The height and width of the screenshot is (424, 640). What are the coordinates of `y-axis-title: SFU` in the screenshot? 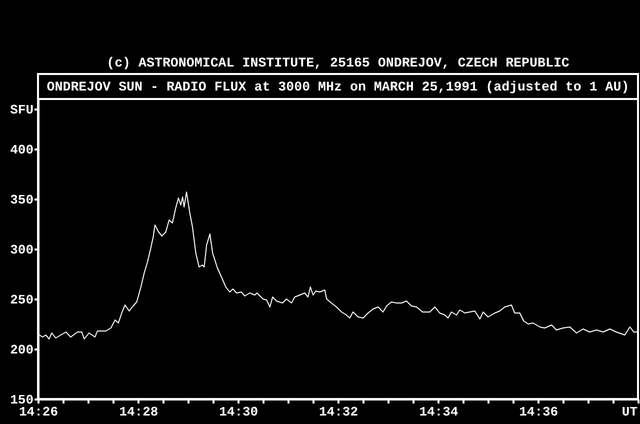 It's located at (22, 110).